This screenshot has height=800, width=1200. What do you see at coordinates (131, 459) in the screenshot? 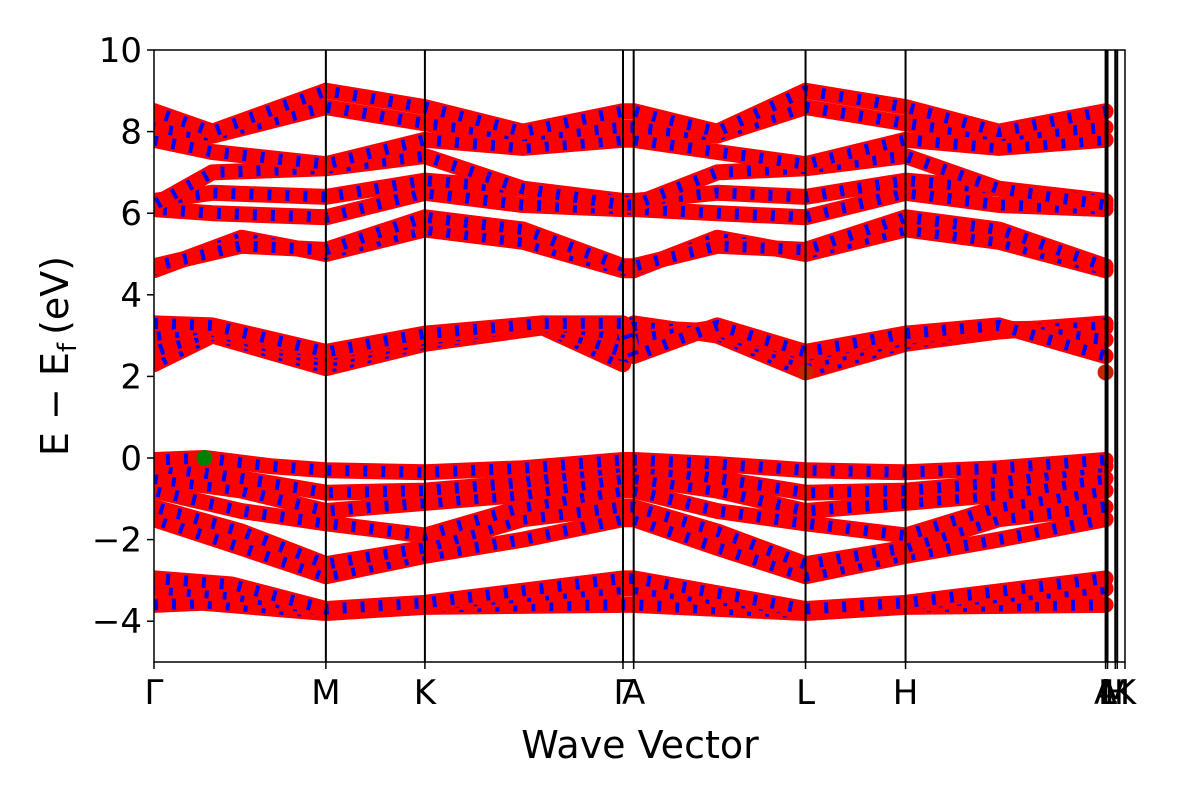
I see `y-tick-label: 0` at bounding box center [131, 459].